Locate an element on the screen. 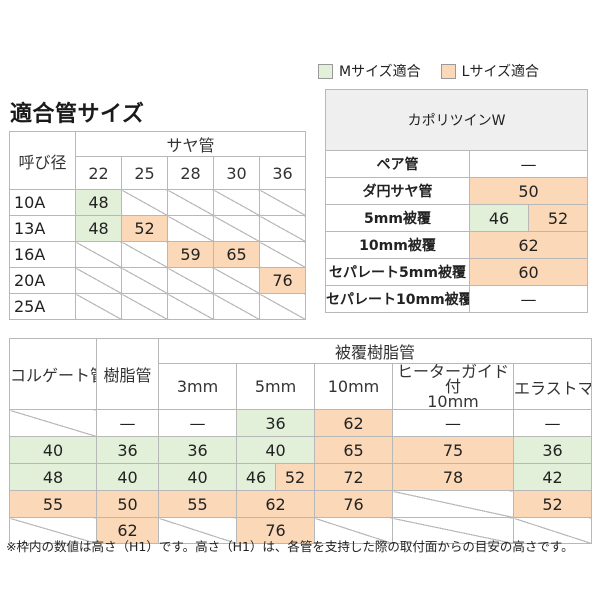  covering-type-header: ヒーターガイド付 10mm is located at coordinates (453, 386).